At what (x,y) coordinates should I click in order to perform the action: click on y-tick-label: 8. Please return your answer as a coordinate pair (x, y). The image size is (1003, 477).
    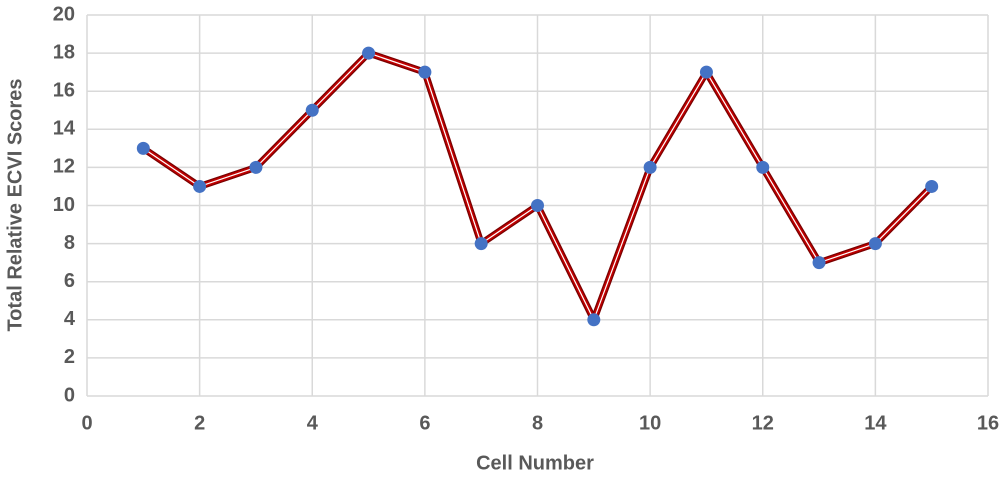
    Looking at the image, I should click on (69, 243).